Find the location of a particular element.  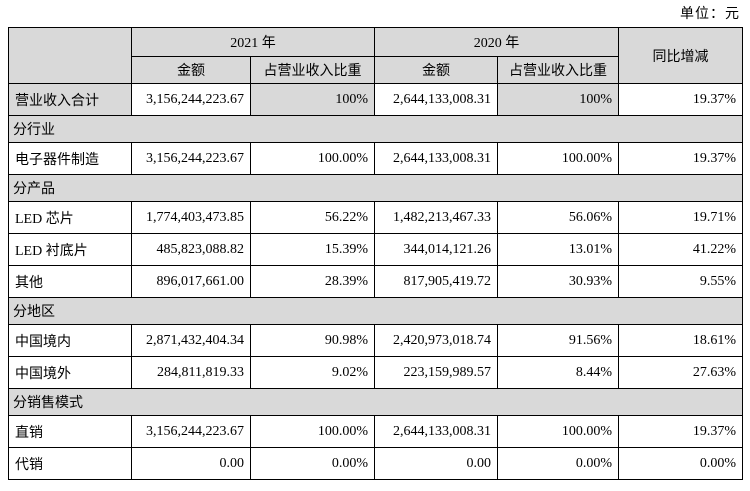

year-2020-header: 2020 年 is located at coordinates (496, 42).